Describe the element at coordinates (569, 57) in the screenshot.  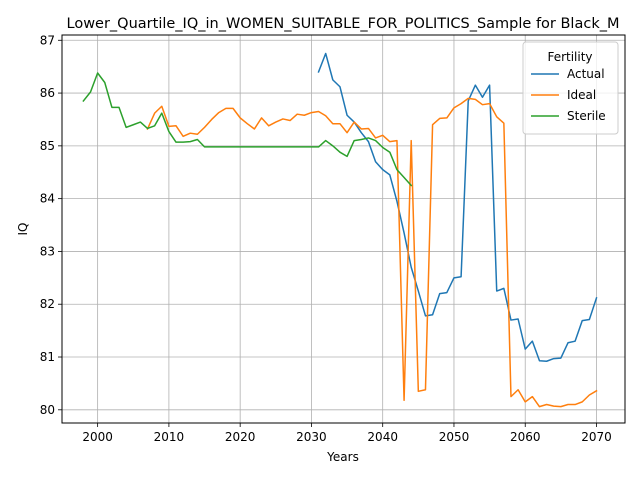
I see `legend-title: Fertility` at that location.